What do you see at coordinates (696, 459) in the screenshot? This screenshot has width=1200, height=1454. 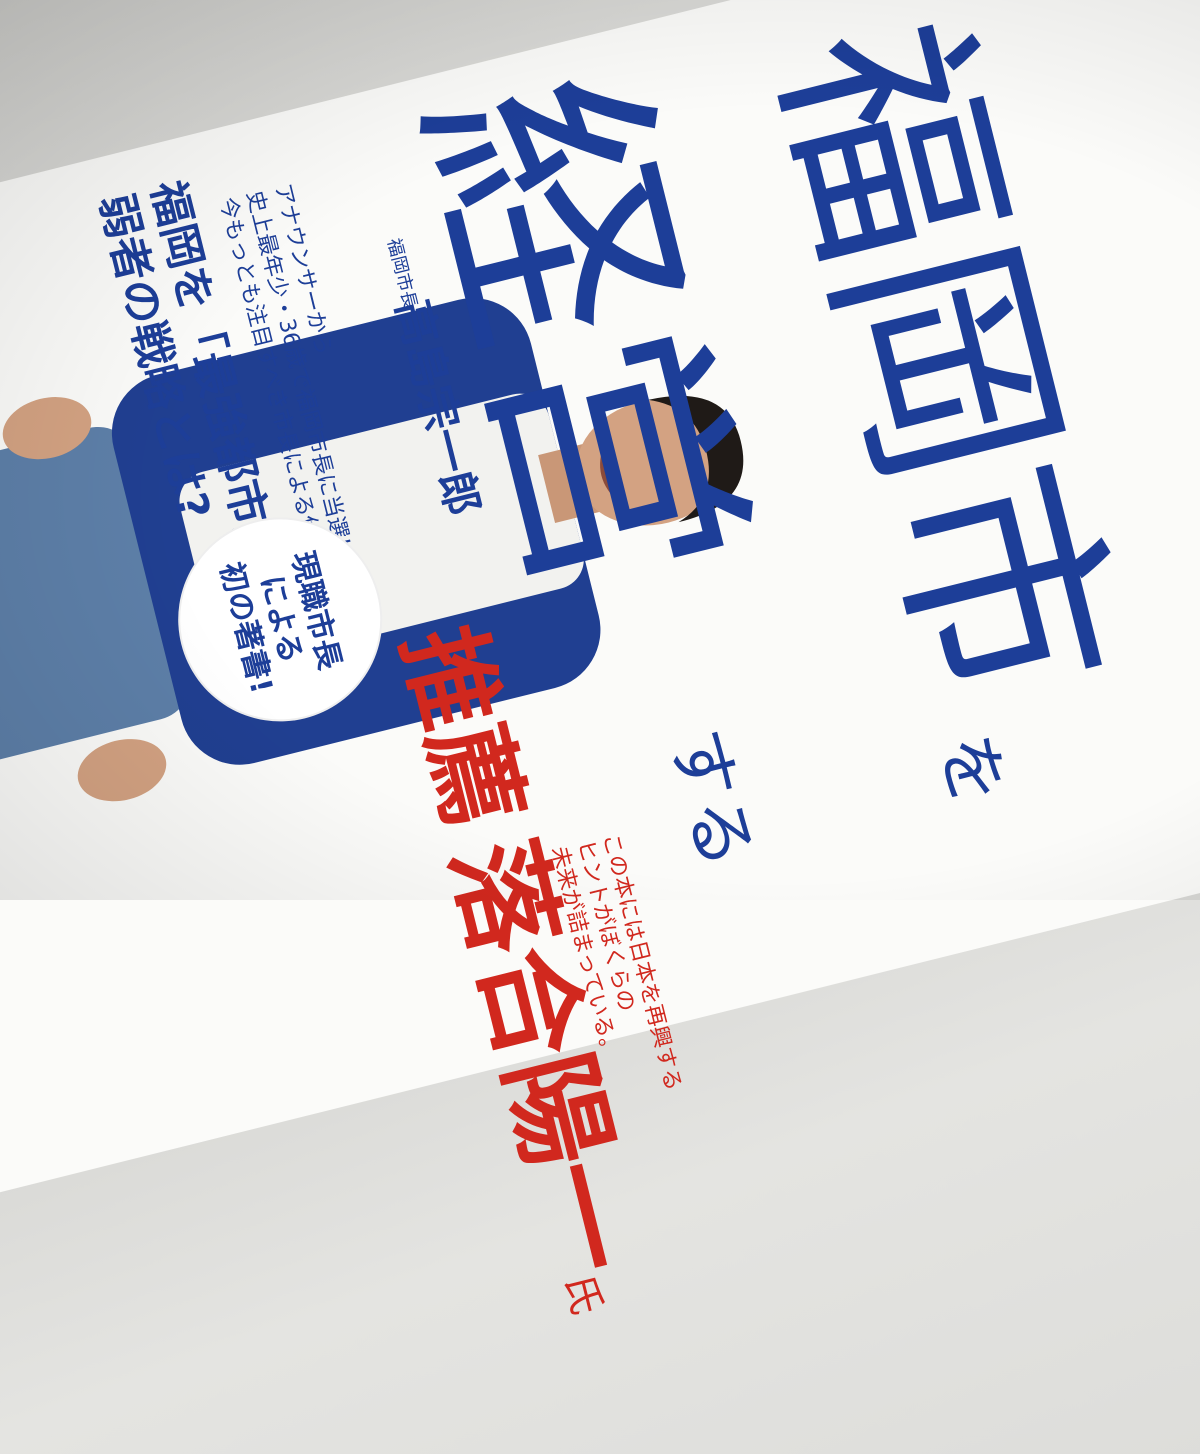 I see `hair` at bounding box center [696, 459].